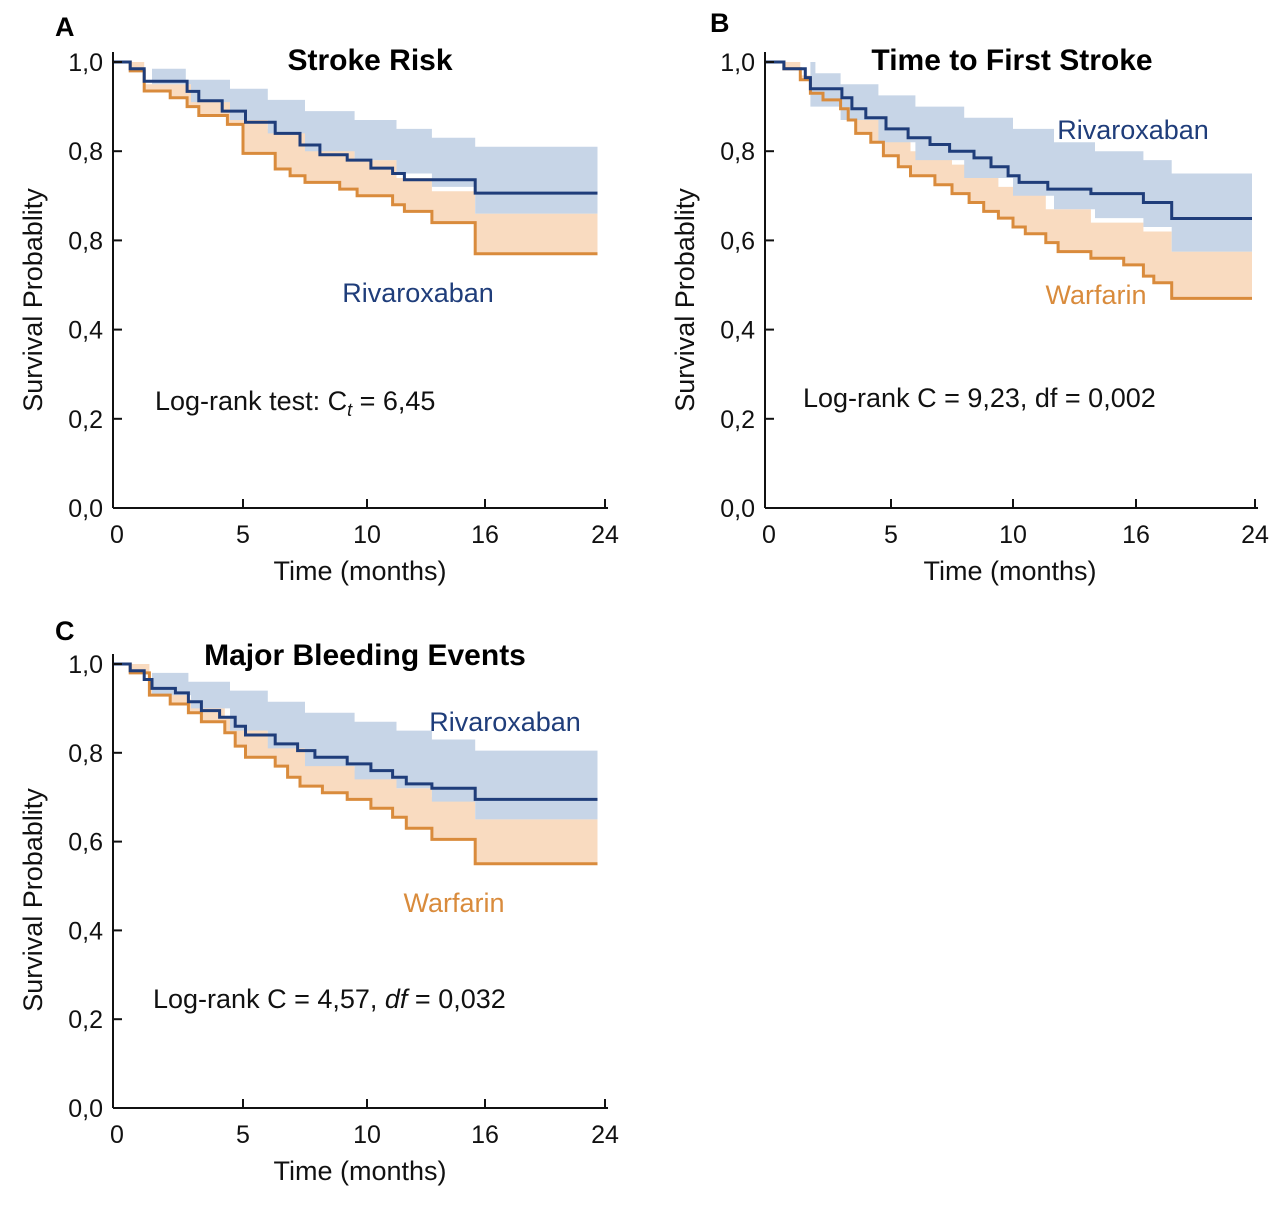 Image resolution: width=1280 pixels, height=1205 pixels. Describe the element at coordinates (269, 999) in the screenshot. I see `annotation-text: Log-rank C = 4,57,` at that location.